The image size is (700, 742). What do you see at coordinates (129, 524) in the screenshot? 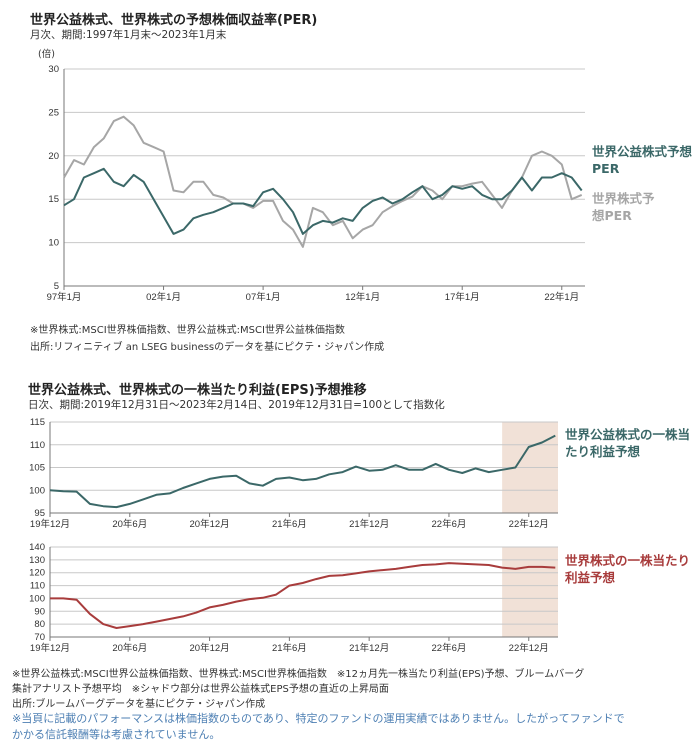
I see `eps1-xtick-label: 20年6月` at bounding box center [129, 524].